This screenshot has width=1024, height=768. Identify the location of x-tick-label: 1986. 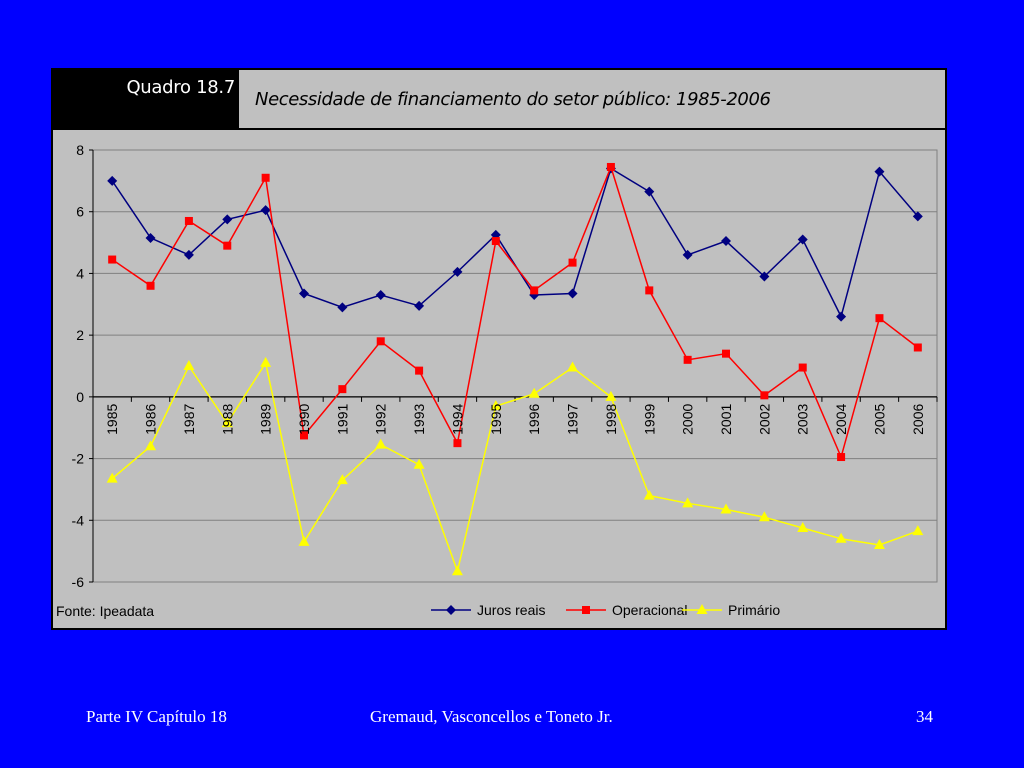
(151, 418).